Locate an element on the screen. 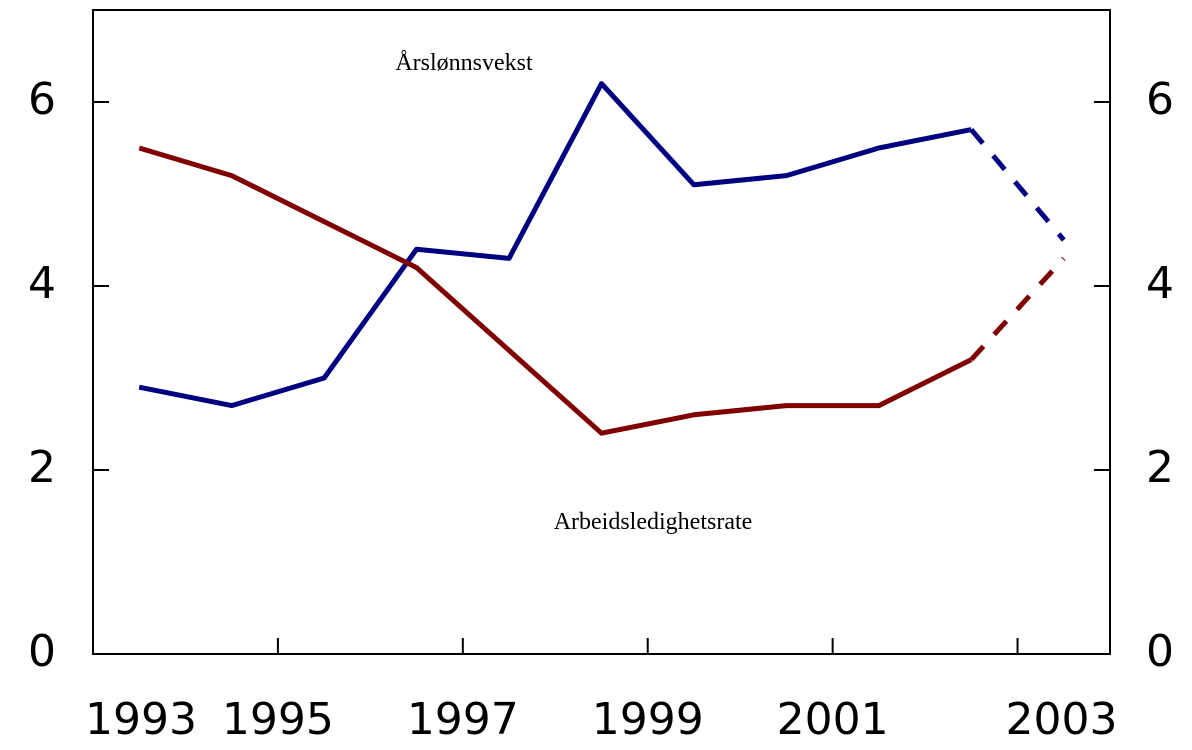  x-tick-label: 1993 is located at coordinates (141, 719).